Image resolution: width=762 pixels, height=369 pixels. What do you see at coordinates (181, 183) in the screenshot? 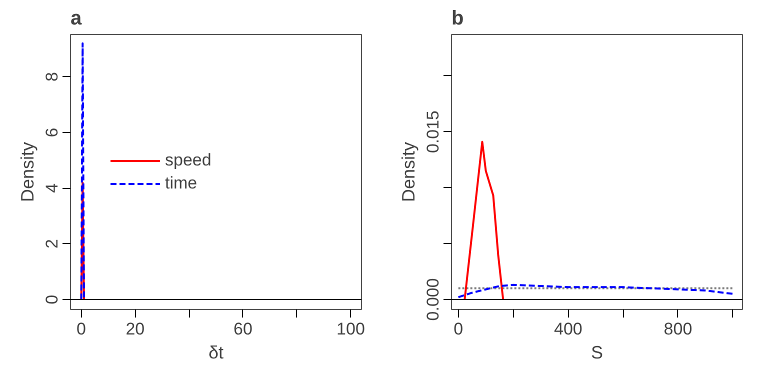
I see `legend-label: time` at bounding box center [181, 183].